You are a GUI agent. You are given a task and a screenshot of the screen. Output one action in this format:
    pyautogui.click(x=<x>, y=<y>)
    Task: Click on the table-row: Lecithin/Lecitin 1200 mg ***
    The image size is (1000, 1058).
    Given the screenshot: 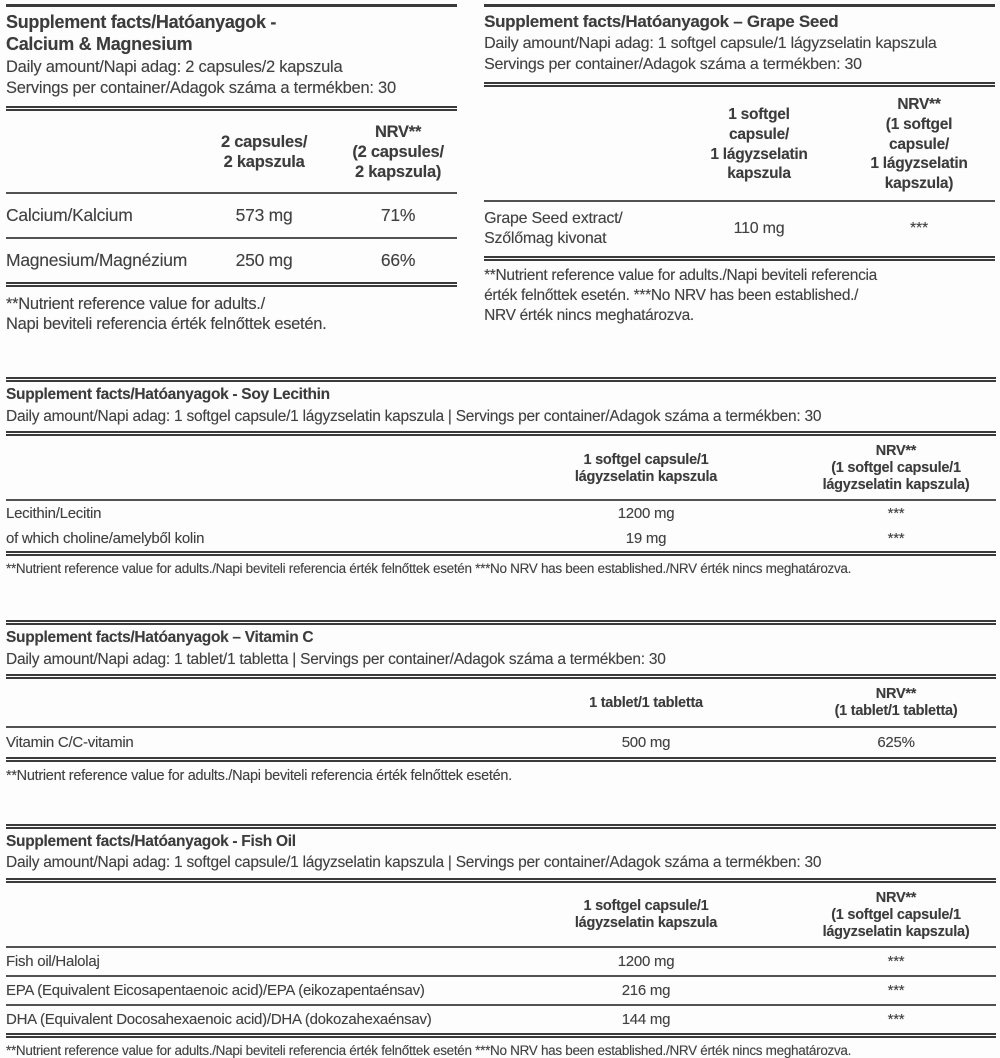 What is the action you would take?
    pyautogui.click(x=501, y=513)
    